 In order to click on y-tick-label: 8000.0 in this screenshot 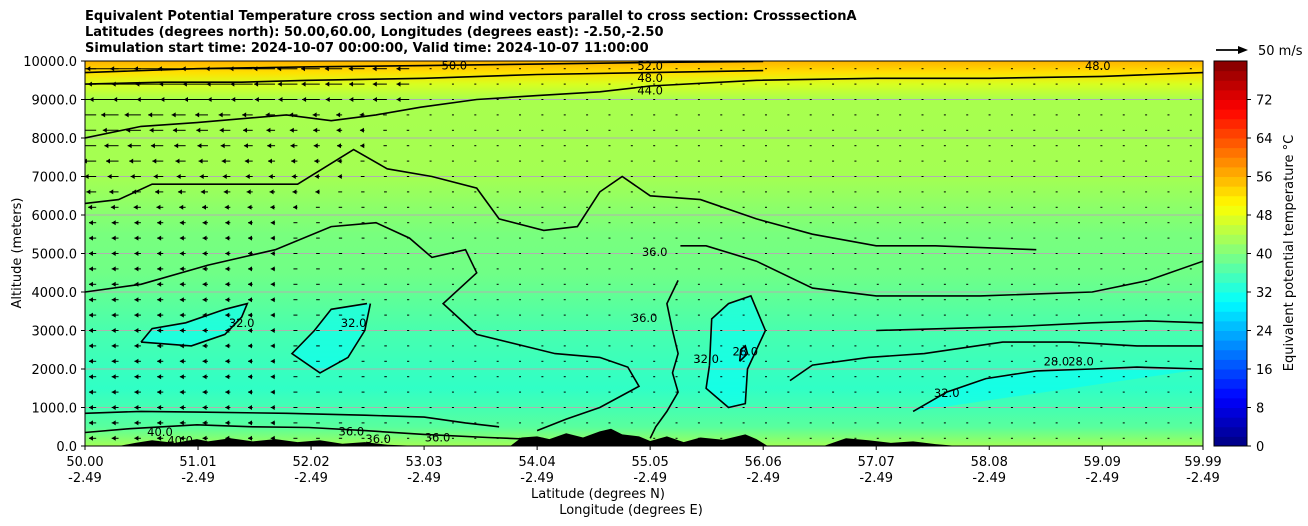, I will do `click(55, 139)`.